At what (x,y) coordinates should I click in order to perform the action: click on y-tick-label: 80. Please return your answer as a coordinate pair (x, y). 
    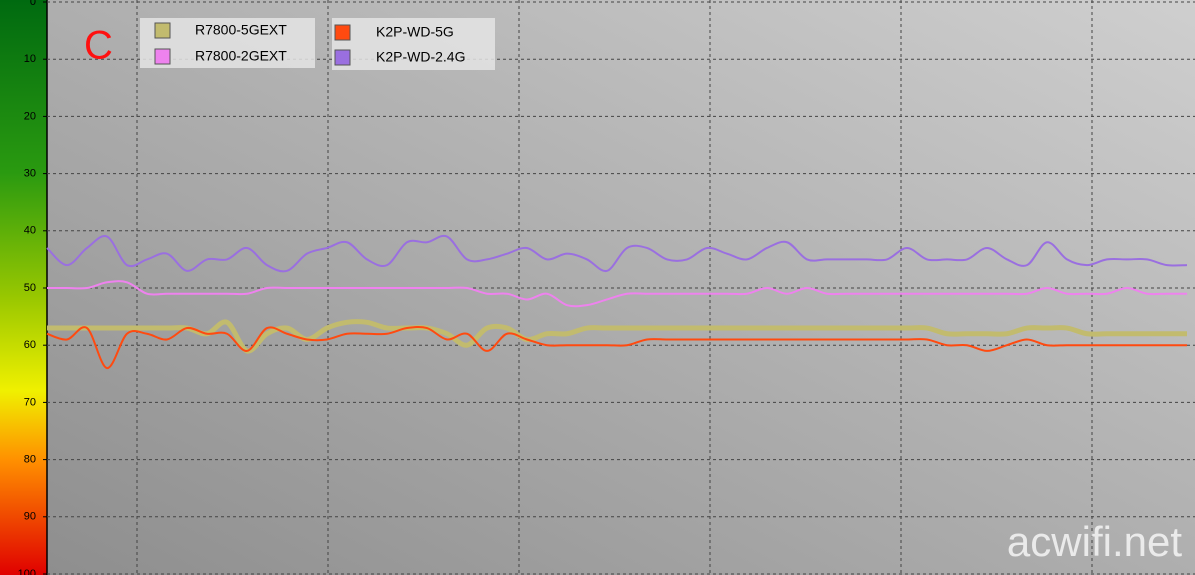
    Looking at the image, I should click on (30, 460).